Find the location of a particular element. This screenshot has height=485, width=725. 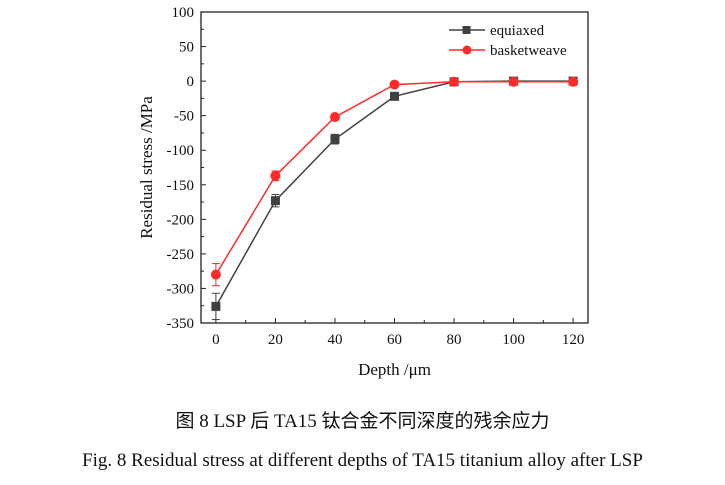

y-axis-label: Residual stress /MPa is located at coordinates (146, 167).